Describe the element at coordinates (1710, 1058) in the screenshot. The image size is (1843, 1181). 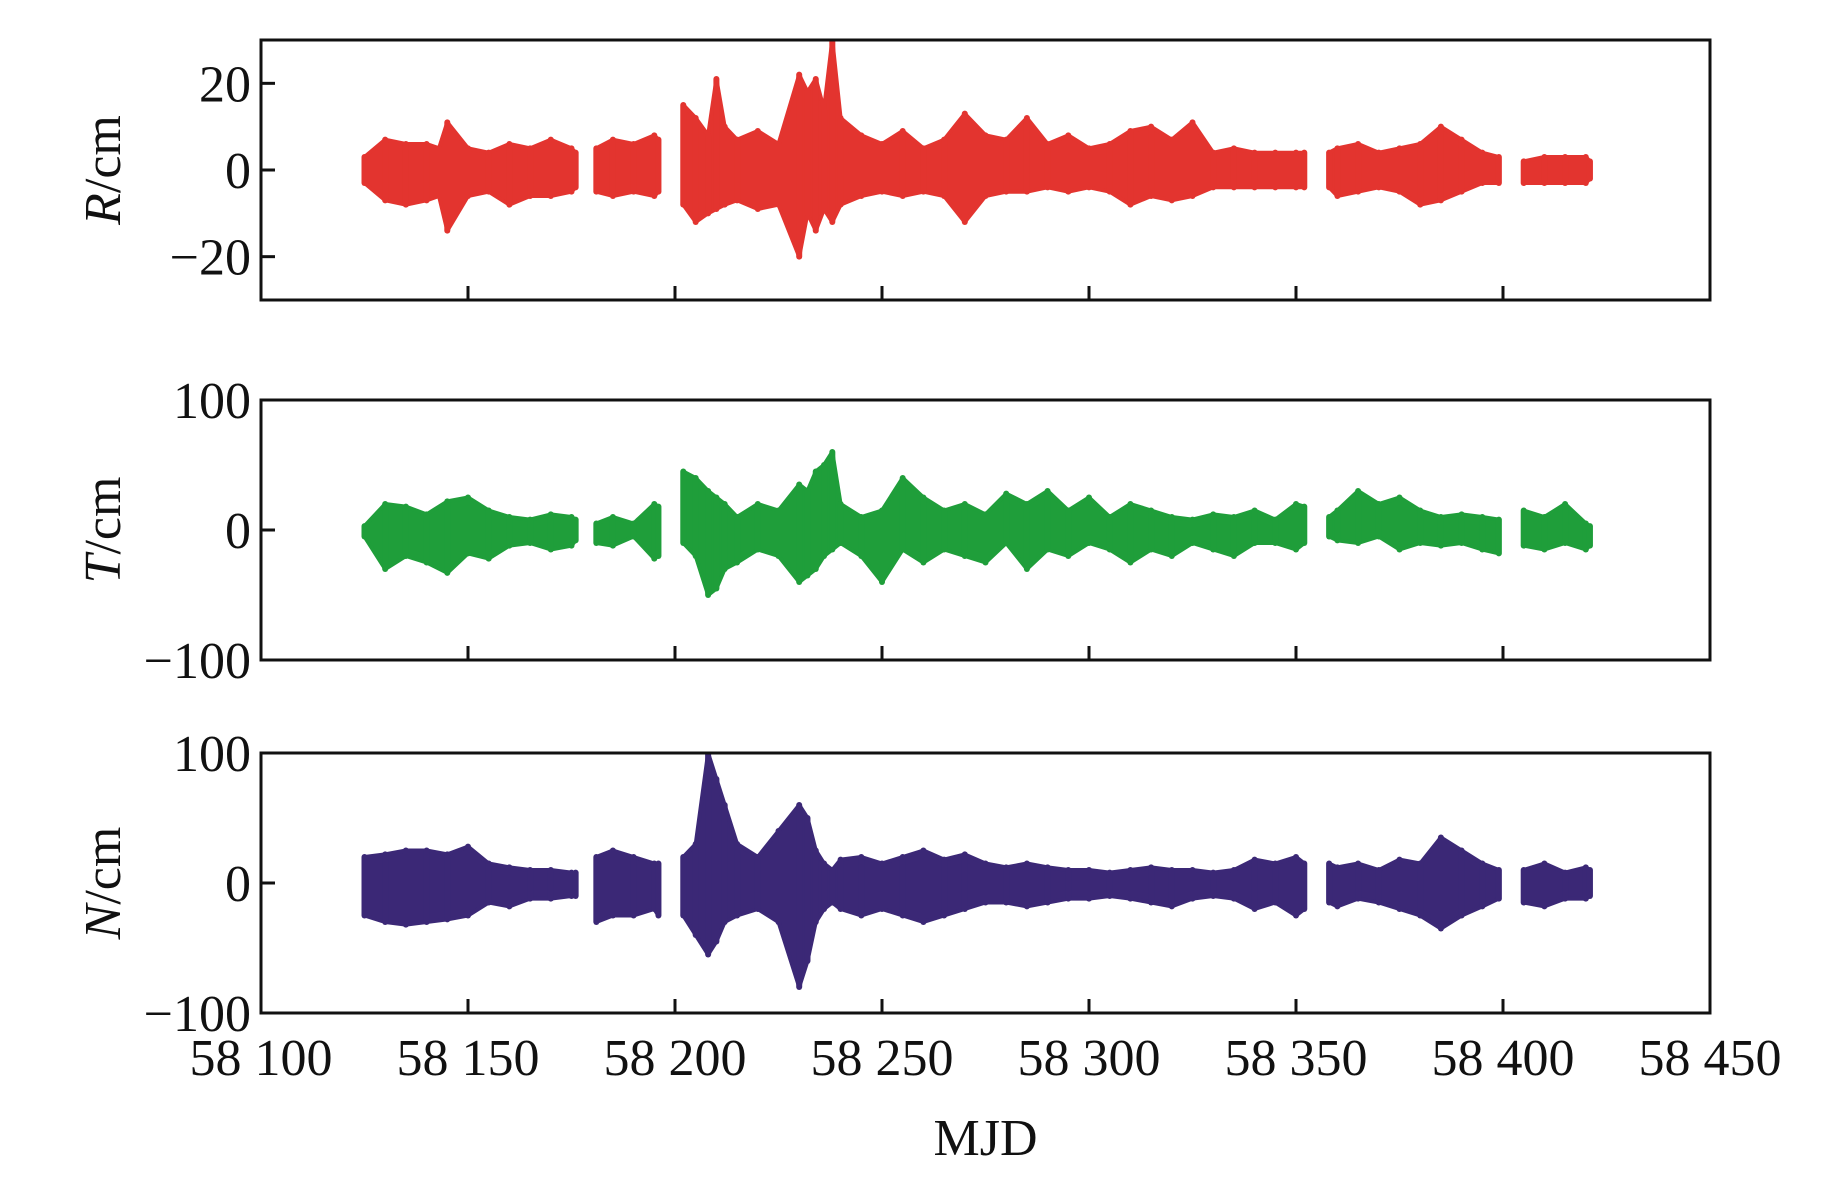
I see `x-tick-label: 58 450` at that location.